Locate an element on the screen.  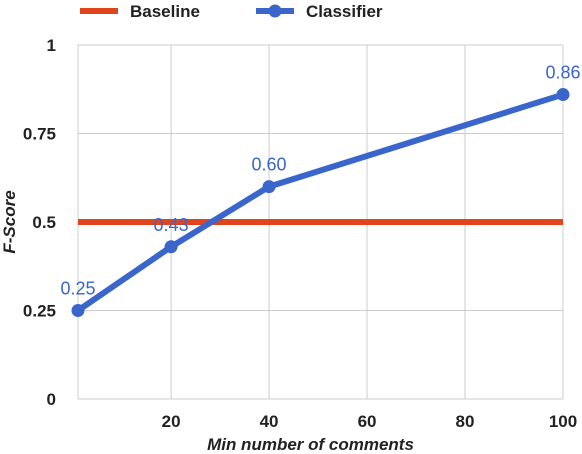
data-label: 0.86 is located at coordinates (562, 73).